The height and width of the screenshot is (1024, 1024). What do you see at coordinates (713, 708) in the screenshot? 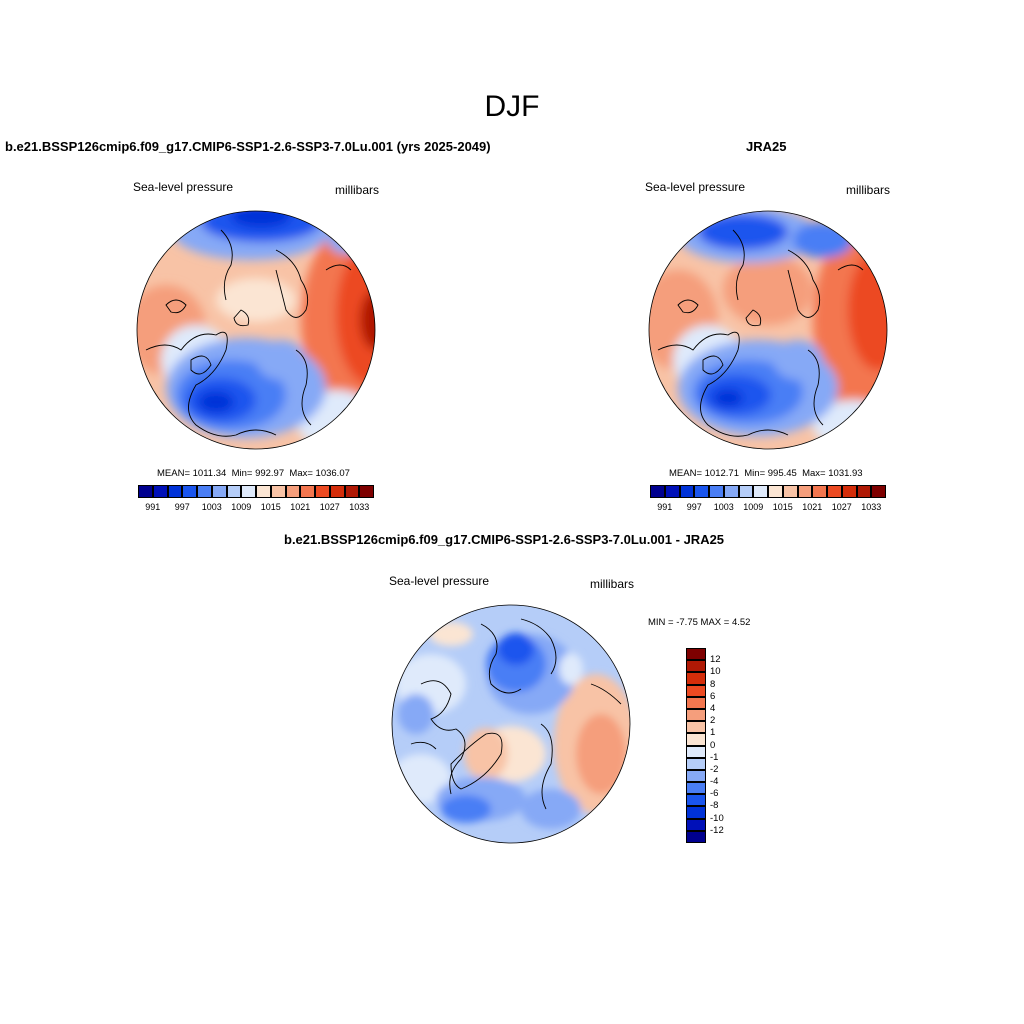
I see `colorbar-tick-label: 4` at bounding box center [713, 708].